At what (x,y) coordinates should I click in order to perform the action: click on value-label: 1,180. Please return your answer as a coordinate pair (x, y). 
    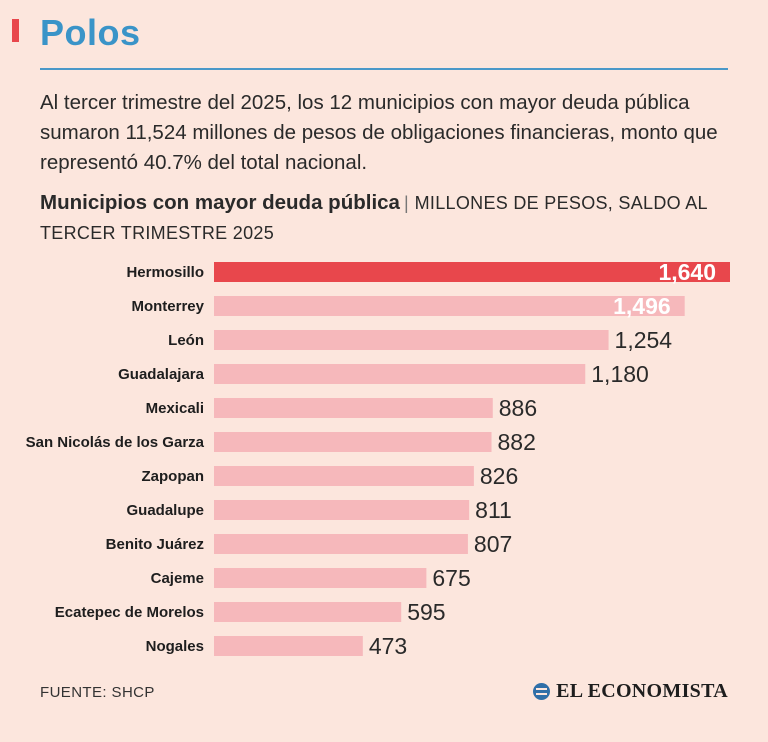
    Looking at the image, I should click on (620, 374).